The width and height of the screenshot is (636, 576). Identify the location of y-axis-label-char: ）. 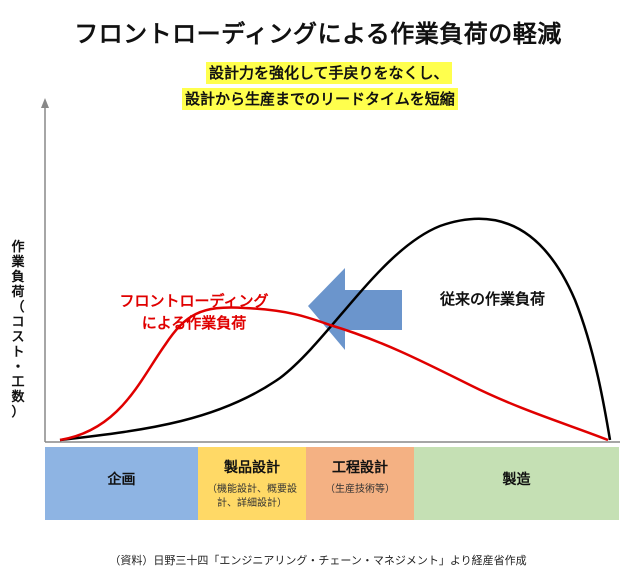
(18, 412).